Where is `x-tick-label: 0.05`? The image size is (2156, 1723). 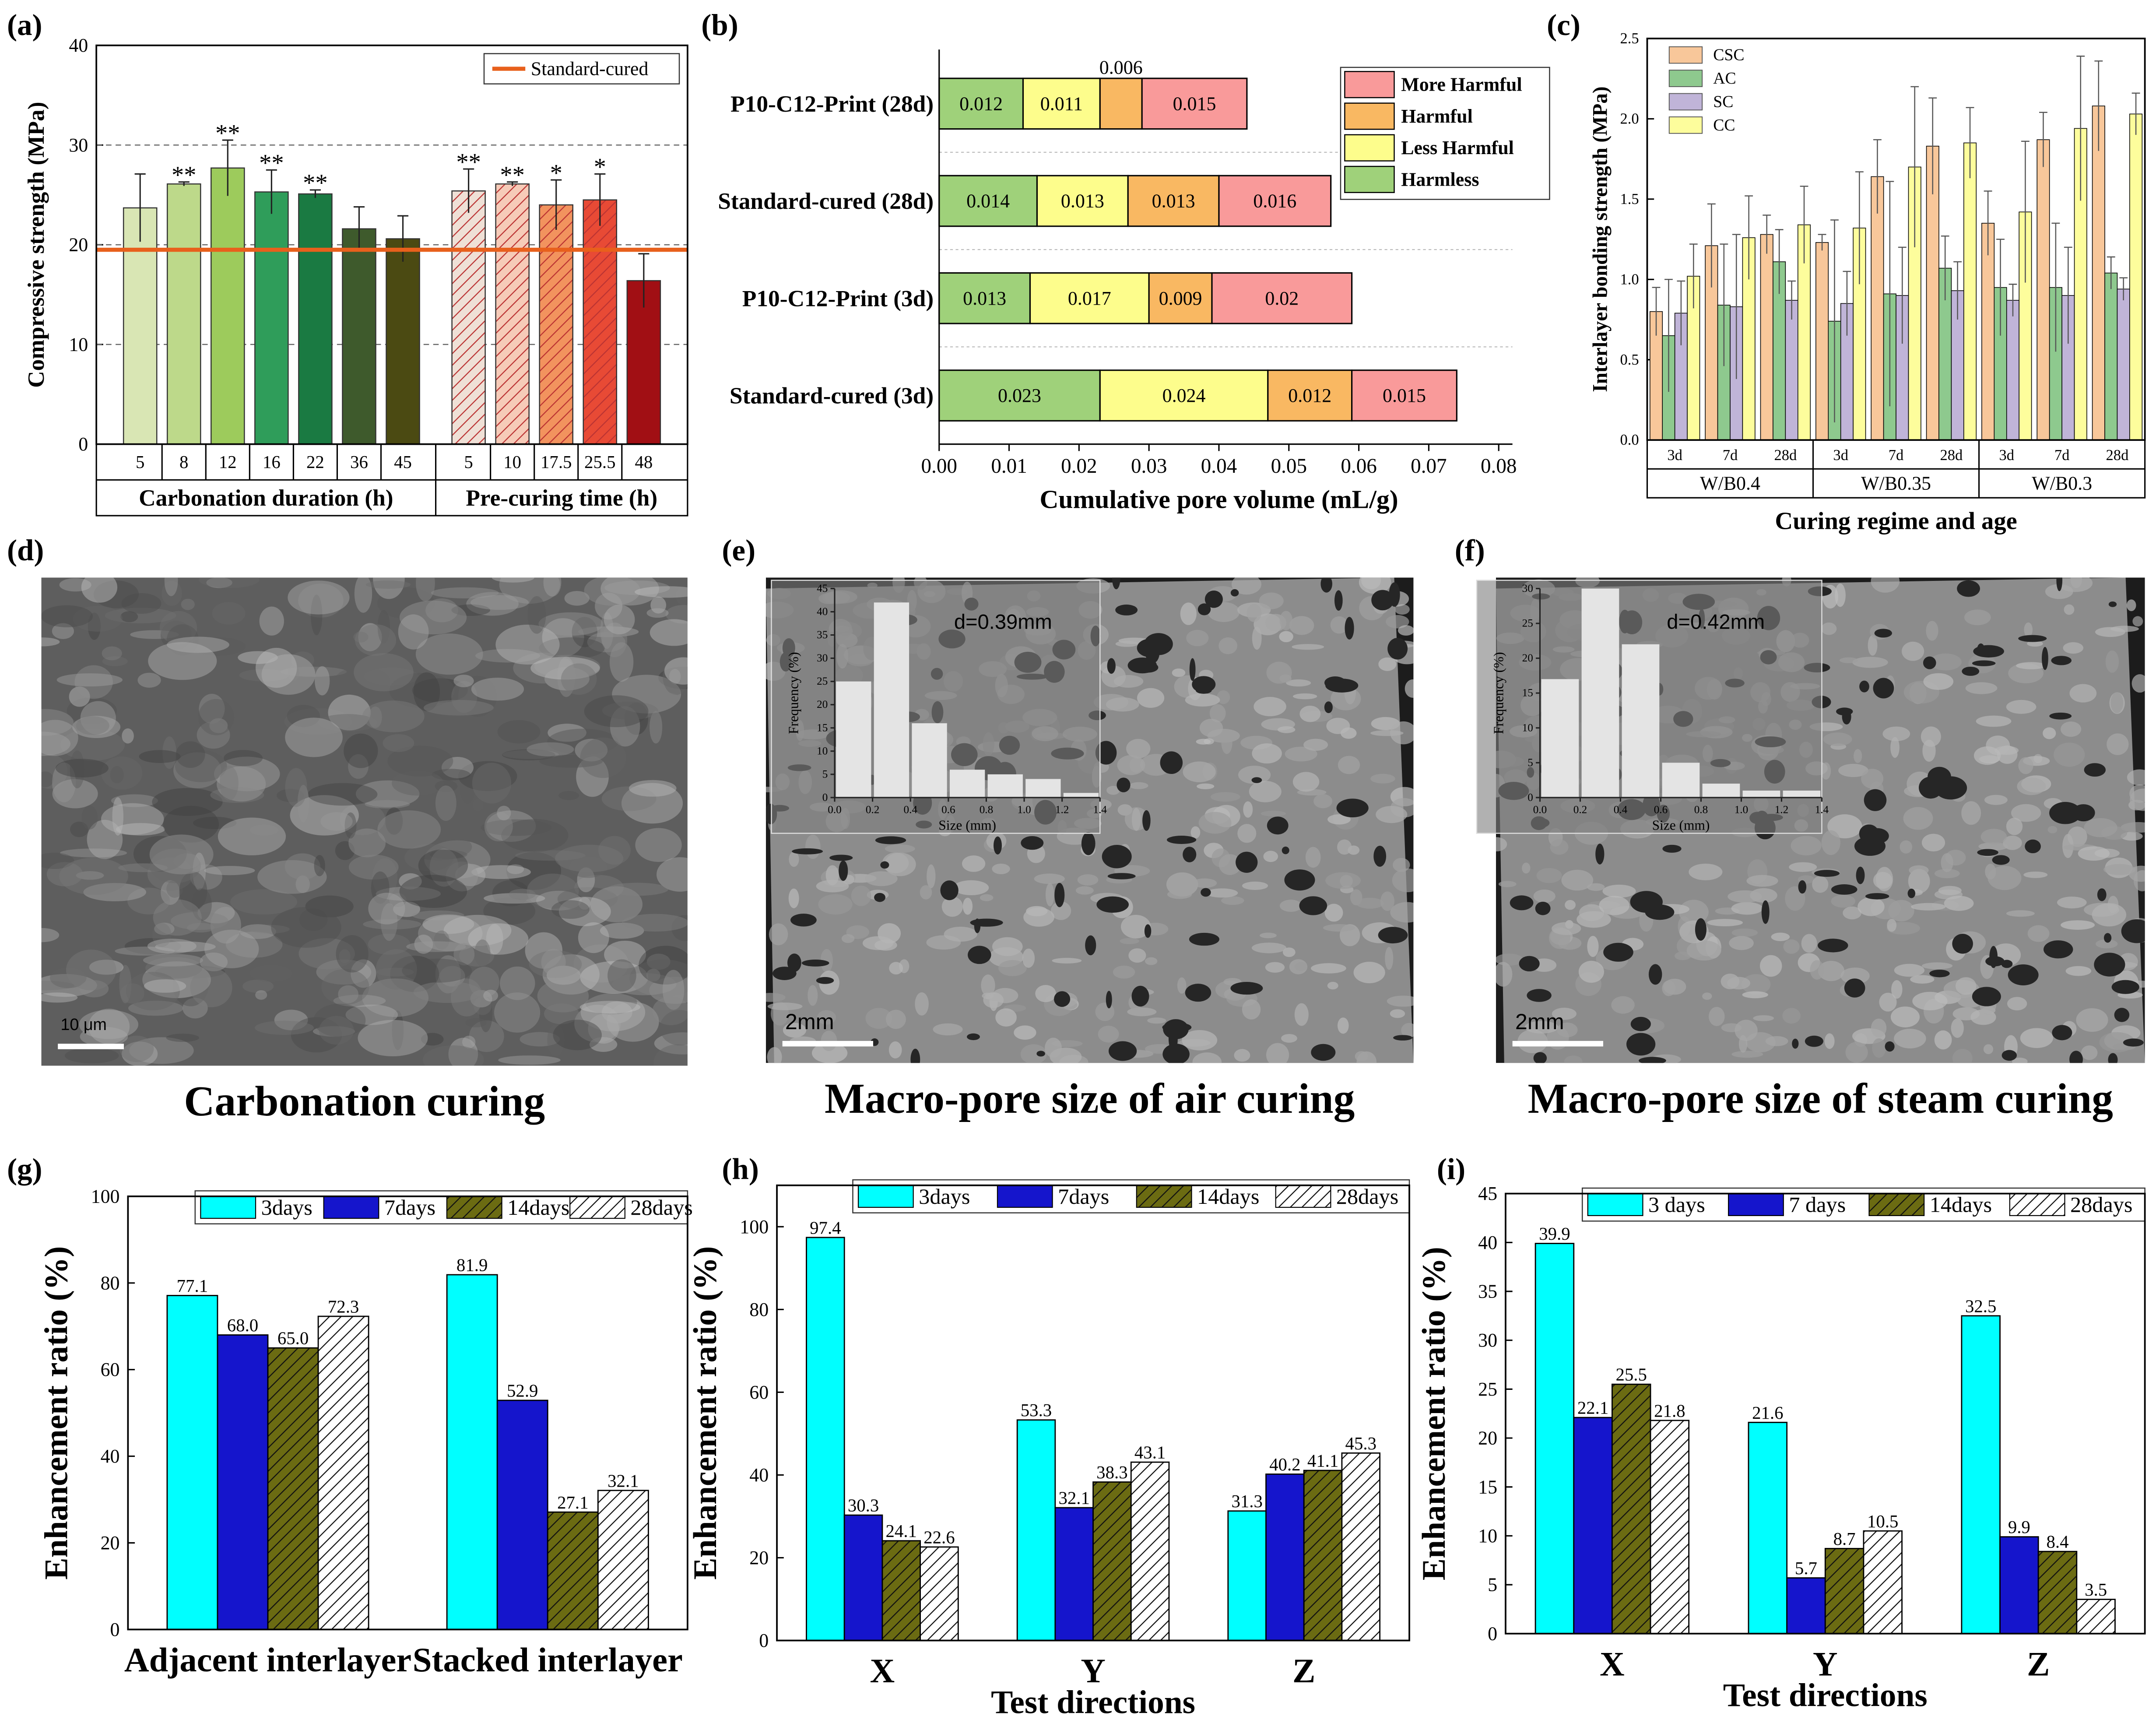 x-tick-label: 0.05 is located at coordinates (1289, 466).